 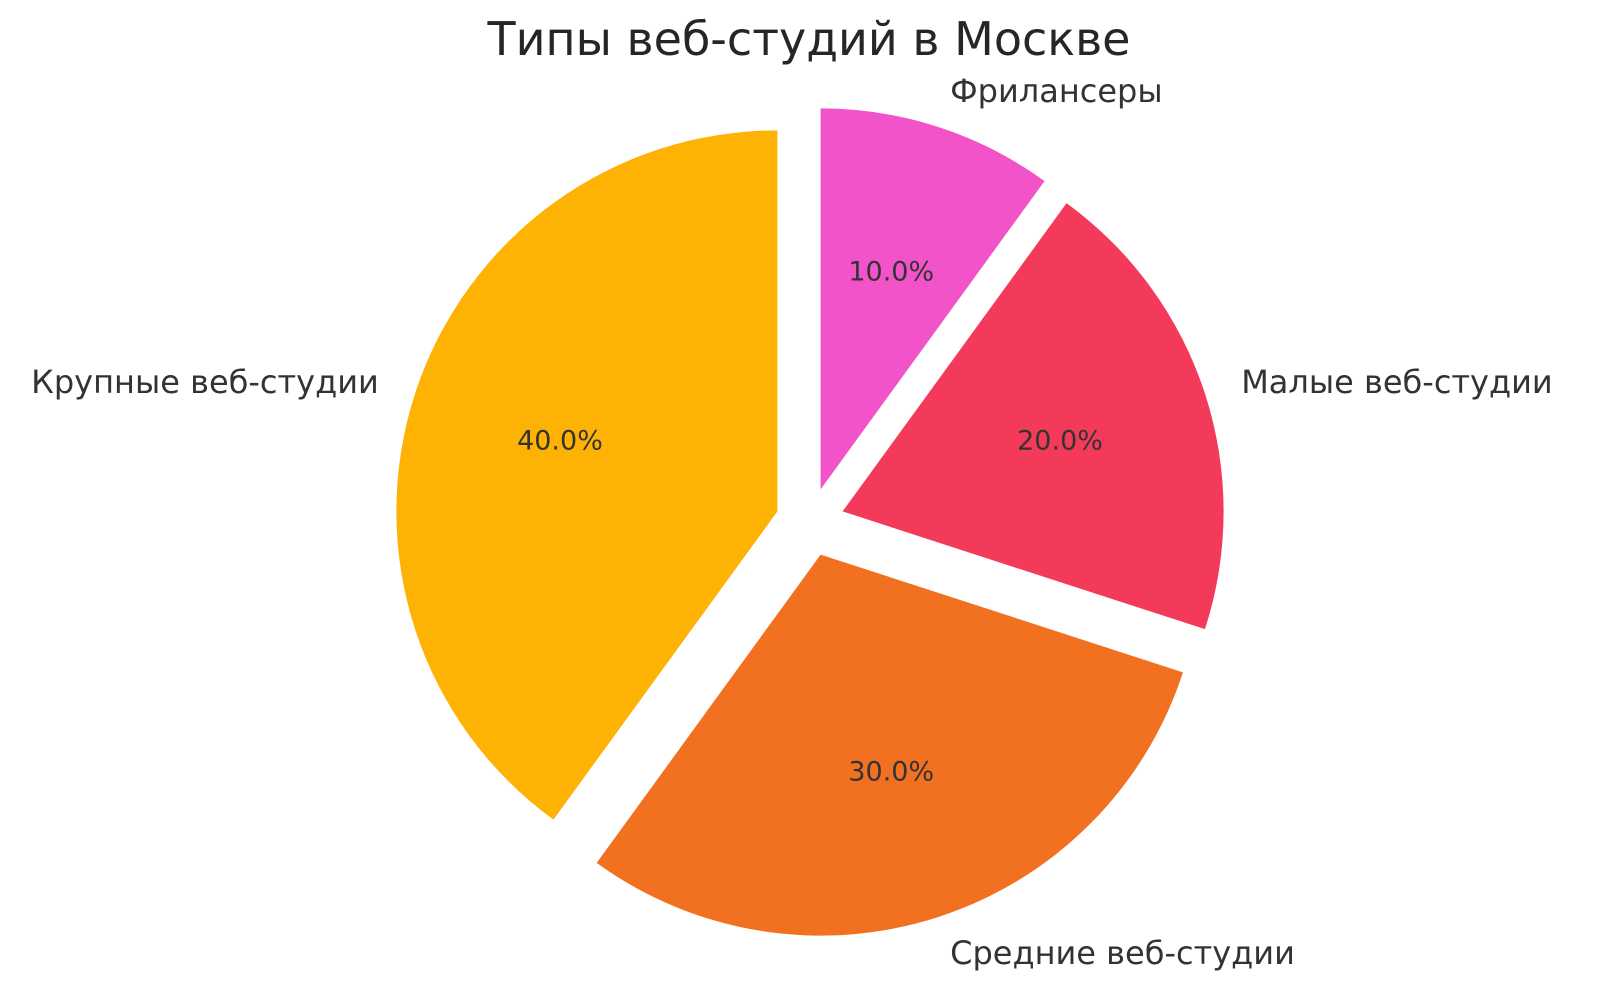 I want to click on slice-label-1: Малые веб-студии, so click(x=1397, y=382).